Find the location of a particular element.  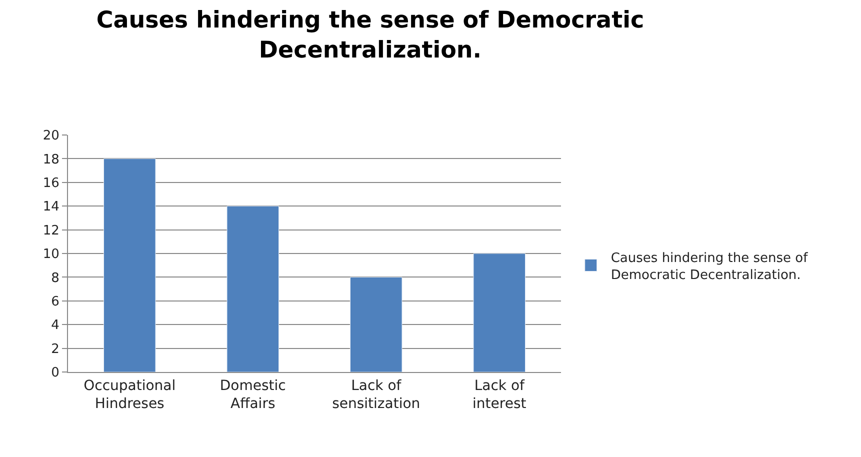

y-tick-label: 2 is located at coordinates (55, 349).